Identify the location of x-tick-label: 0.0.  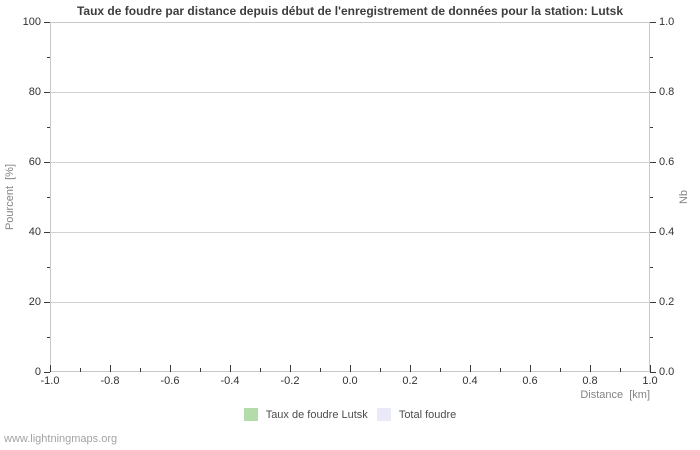
(350, 381).